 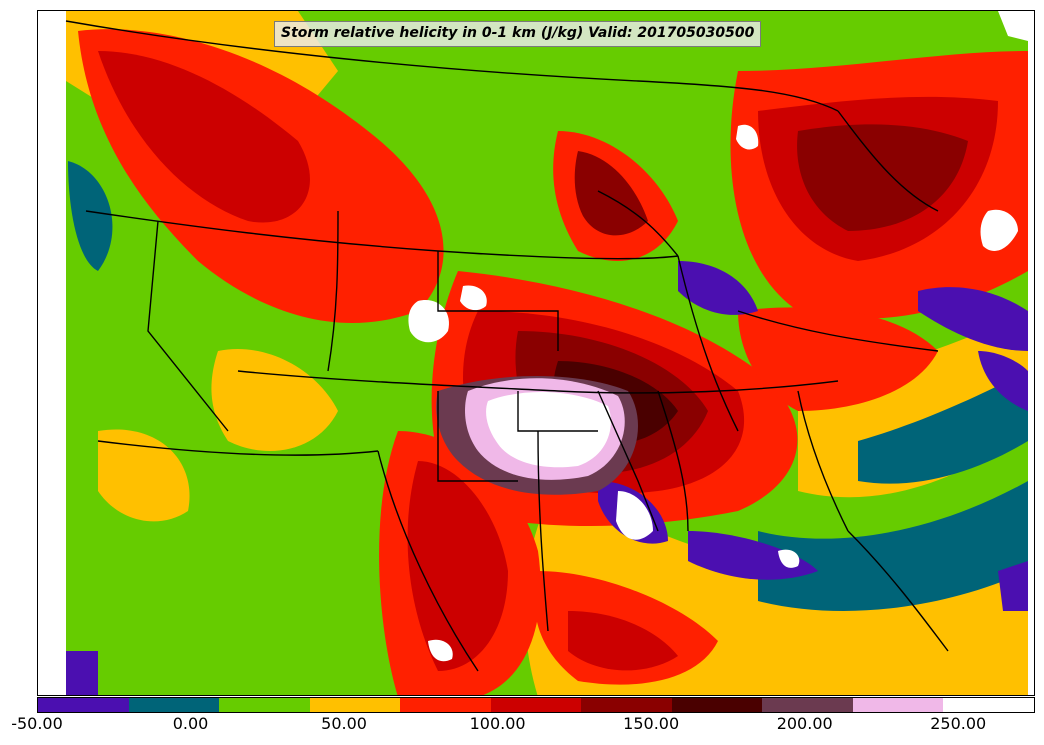 I want to click on colorbar-tick-label: 0.00, so click(x=190, y=723).